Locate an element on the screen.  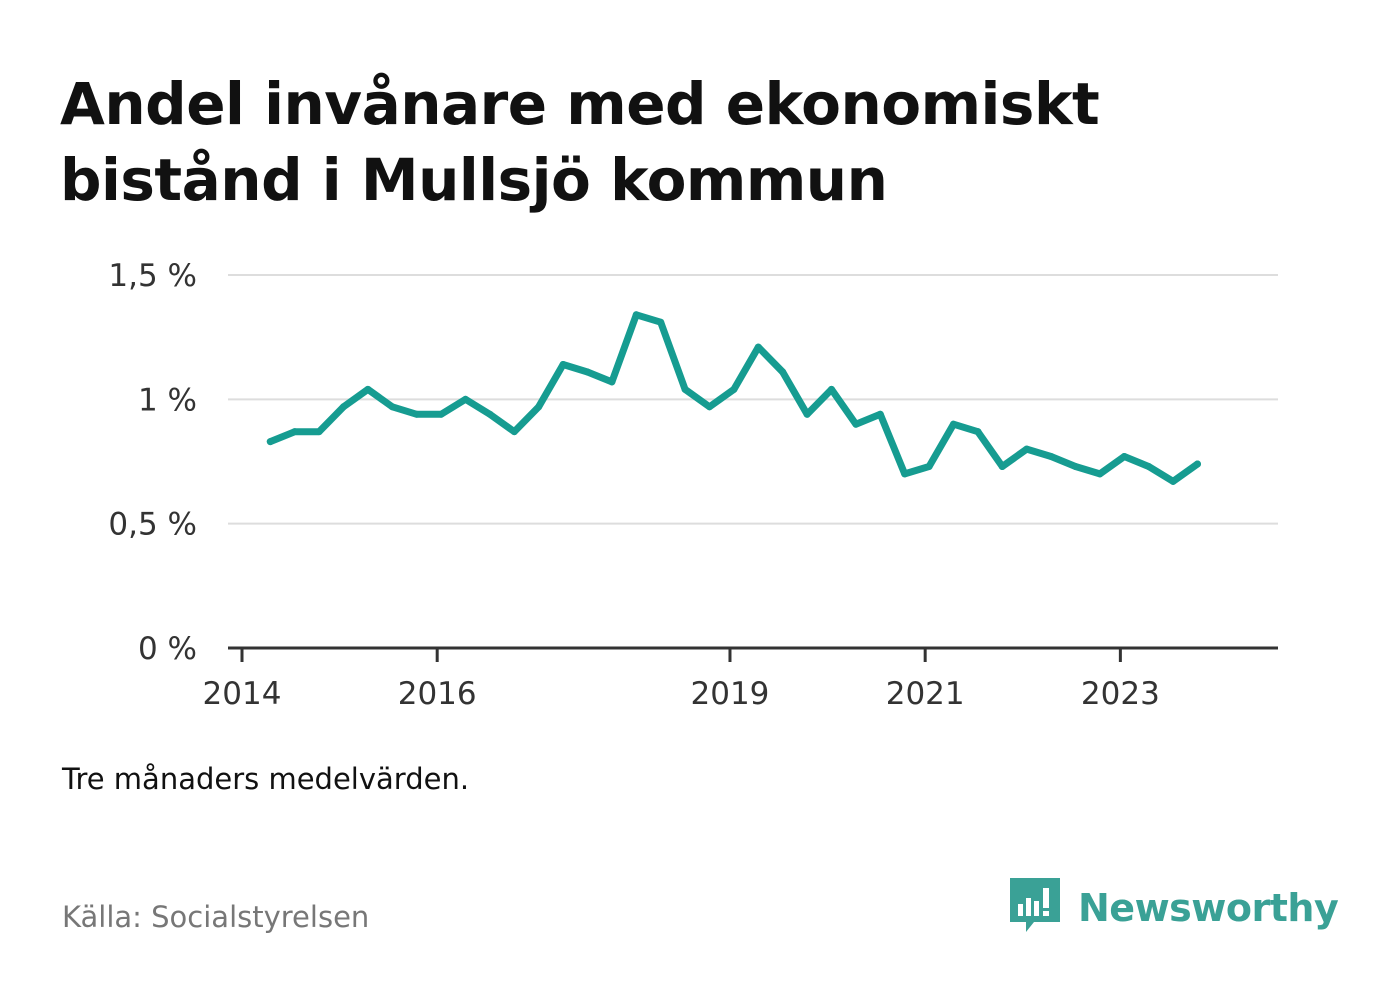
chart-note: Tre månaders medelvärden. is located at coordinates (266, 779).